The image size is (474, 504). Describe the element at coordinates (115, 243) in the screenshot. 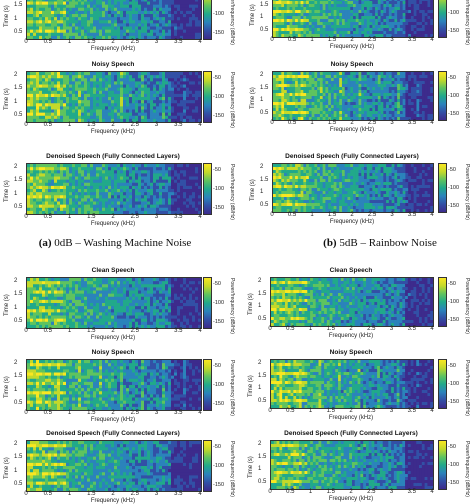

I see `figure-caption: (a) 0dB – Washing Machine Noise` at that location.